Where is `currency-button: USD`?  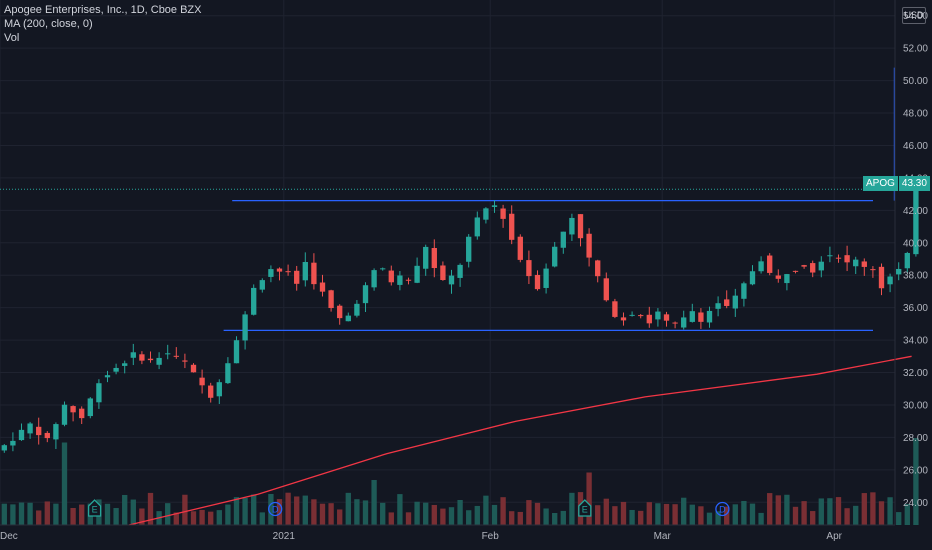 currency-button: USD is located at coordinates (914, 15).